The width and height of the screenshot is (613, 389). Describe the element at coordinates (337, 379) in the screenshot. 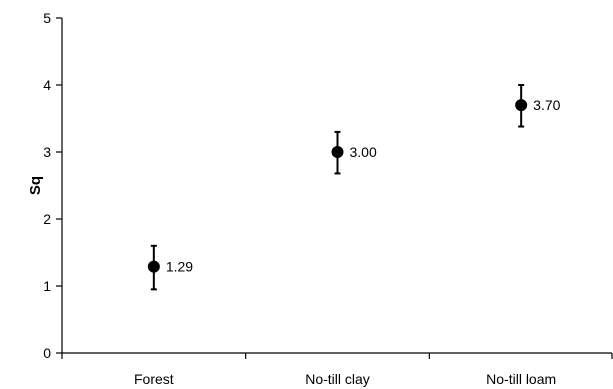

I see `x-category-label: No-till clay` at that location.